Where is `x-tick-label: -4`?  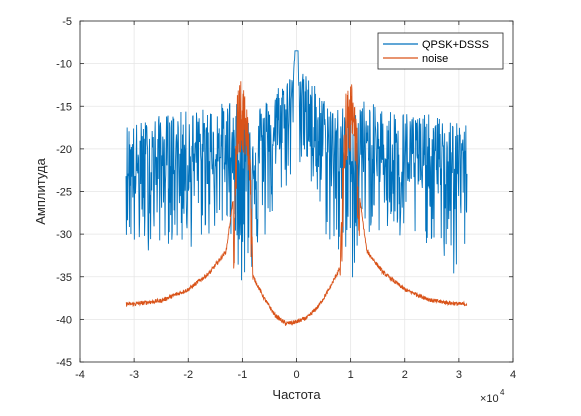 x-tick-label: -4 is located at coordinates (80, 375).